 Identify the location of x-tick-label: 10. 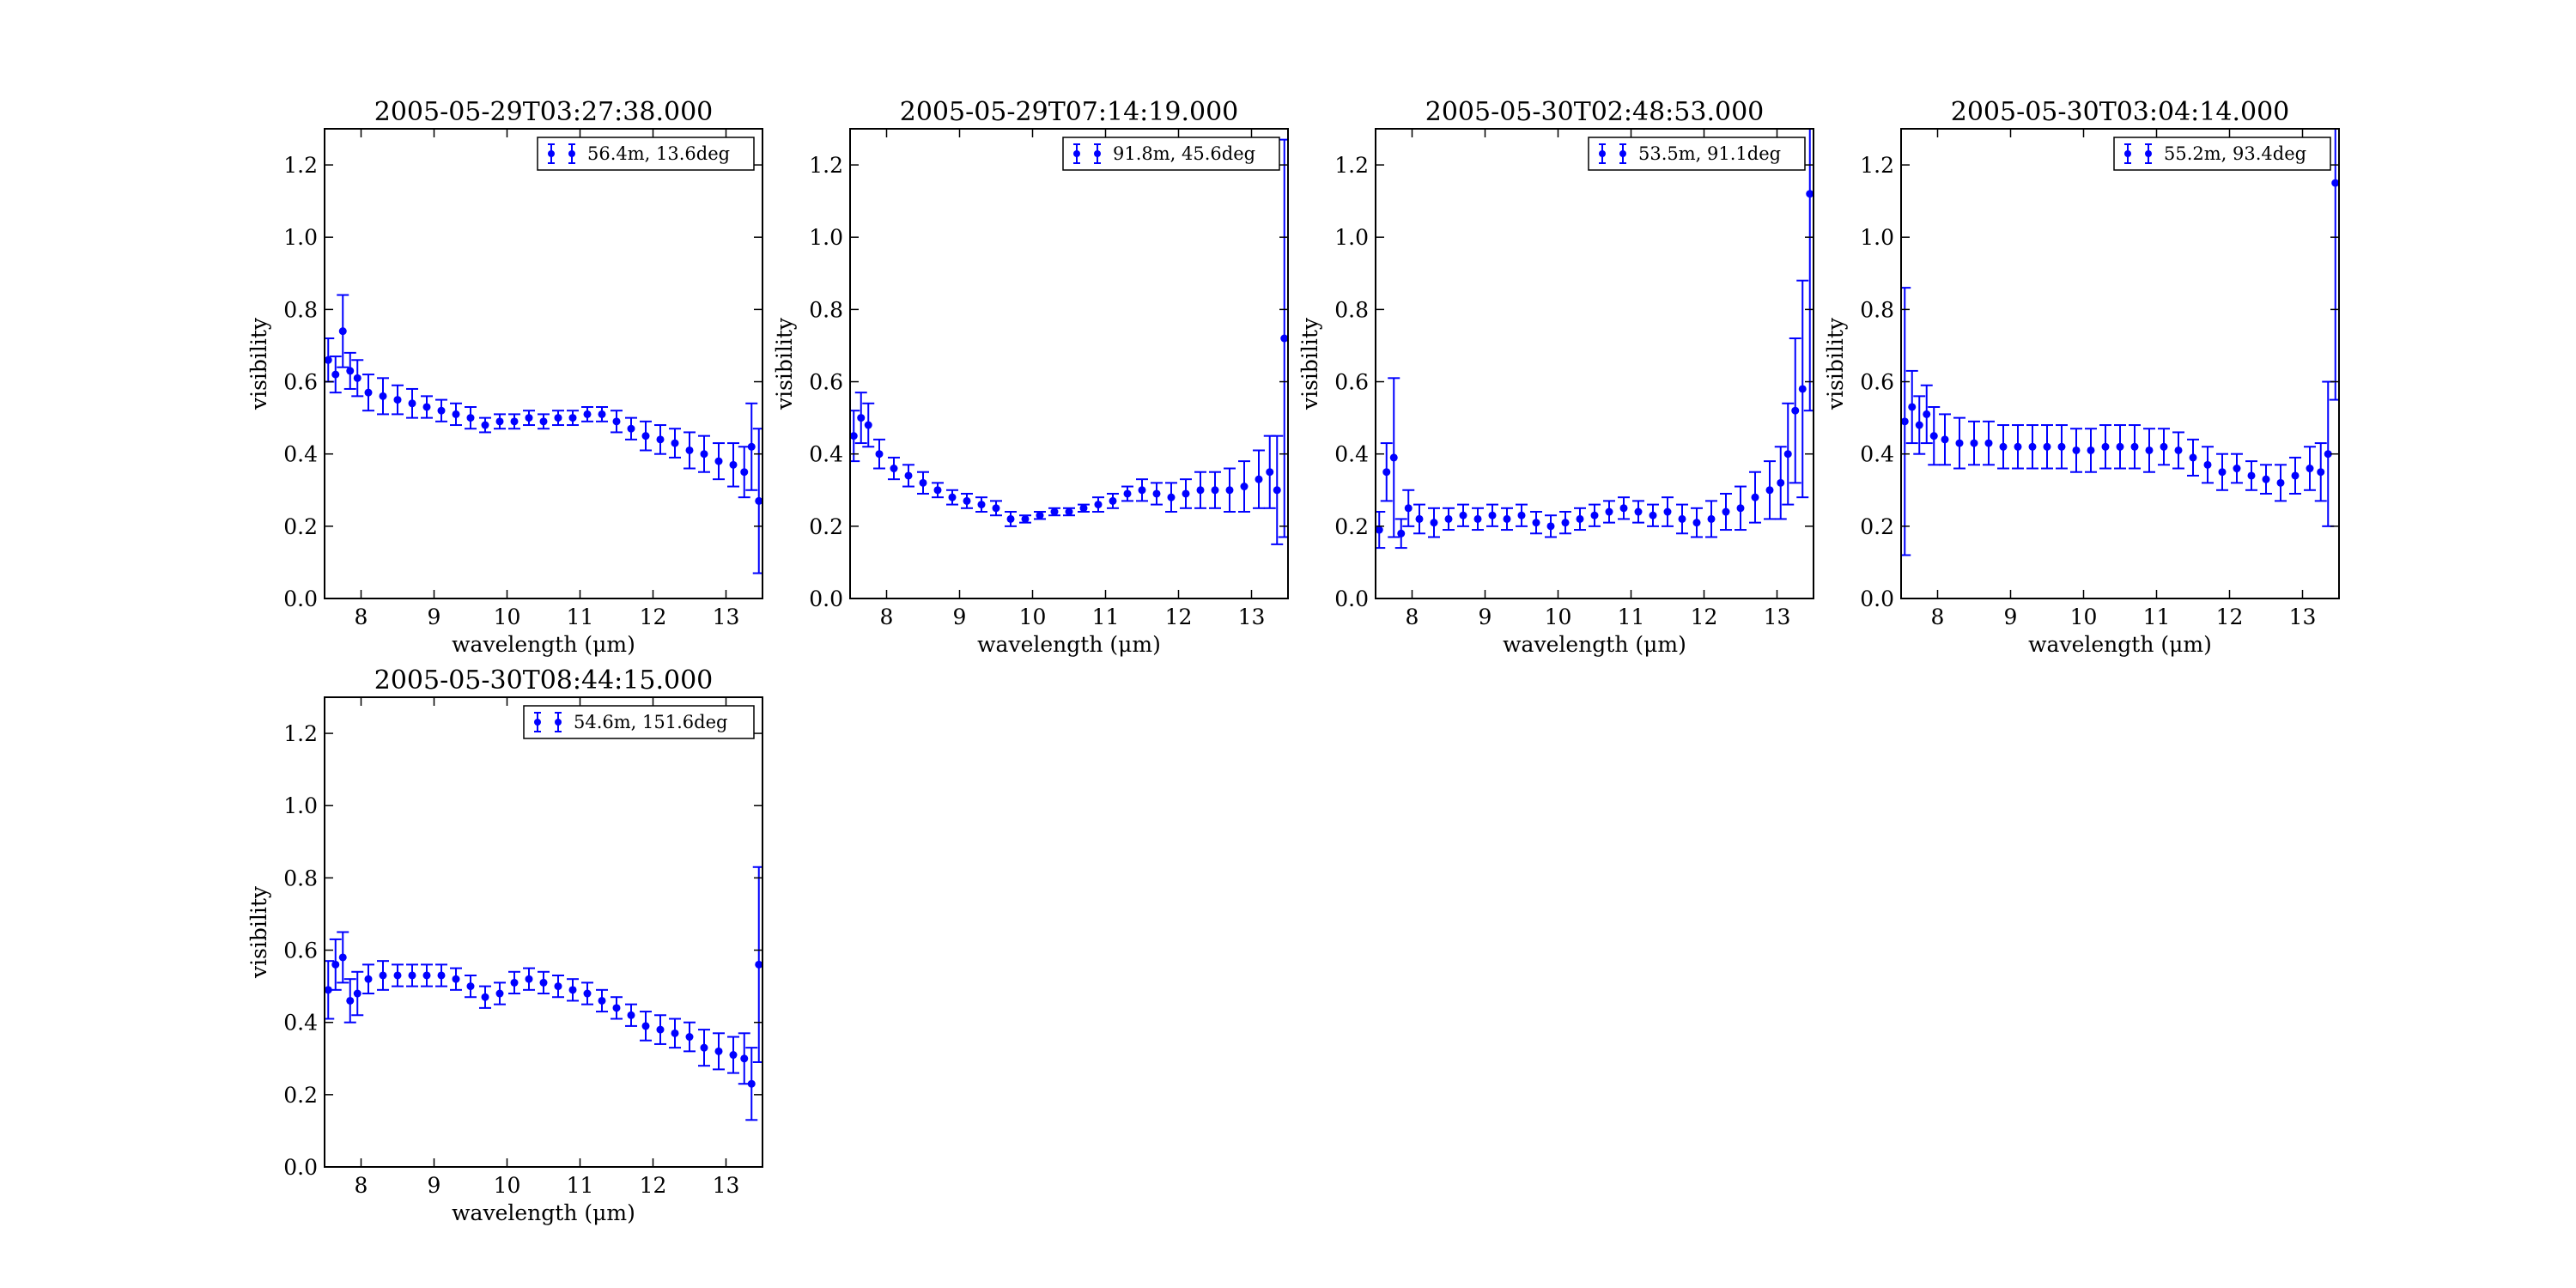
(508, 617).